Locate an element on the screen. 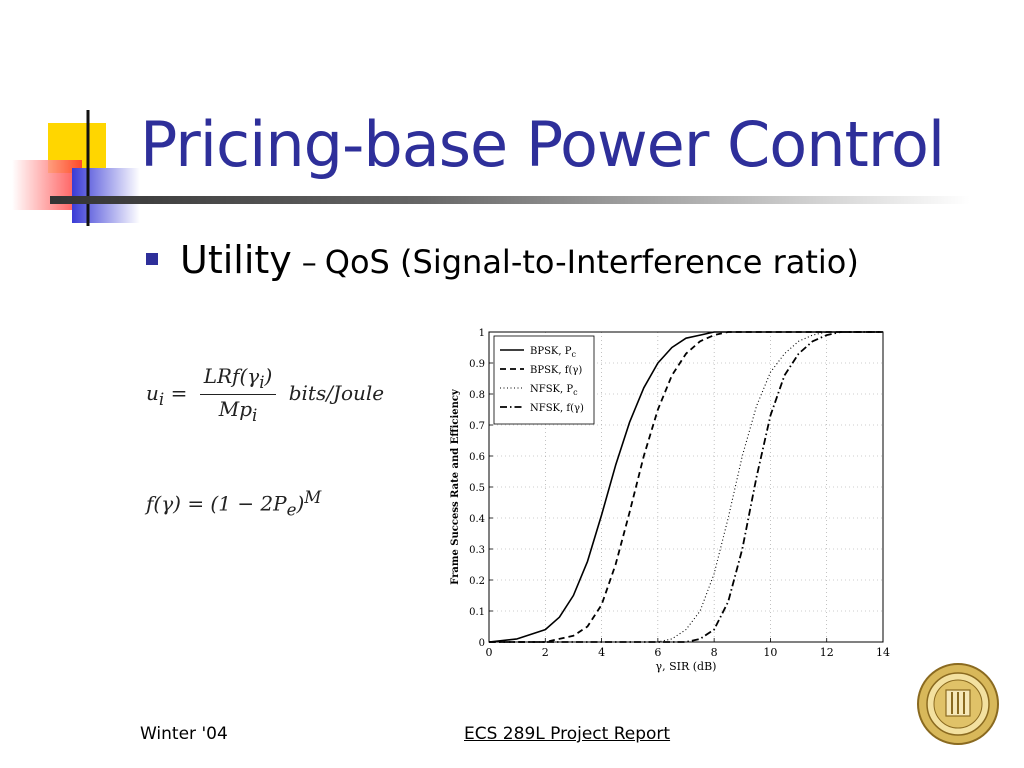 The image size is (1024, 768). x-tick-label: 2 is located at coordinates (545, 652).